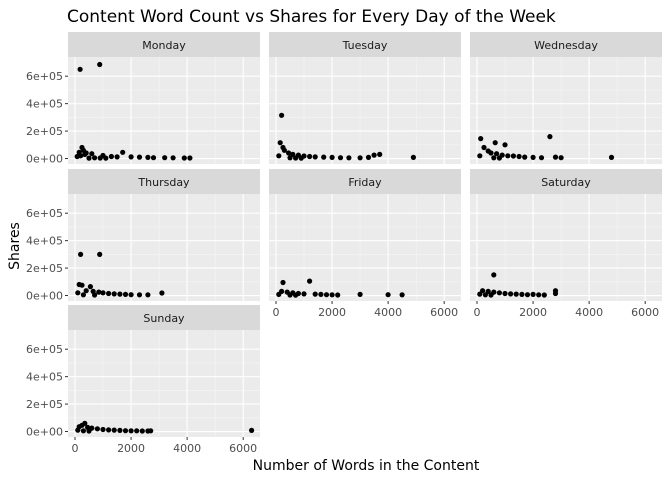 The height and width of the screenshot is (480, 672). What do you see at coordinates (143, 99) in the screenshot?
I see `facet-monday: Monday 0e+00 2e+05 4e+05 6e+05` at bounding box center [143, 99].